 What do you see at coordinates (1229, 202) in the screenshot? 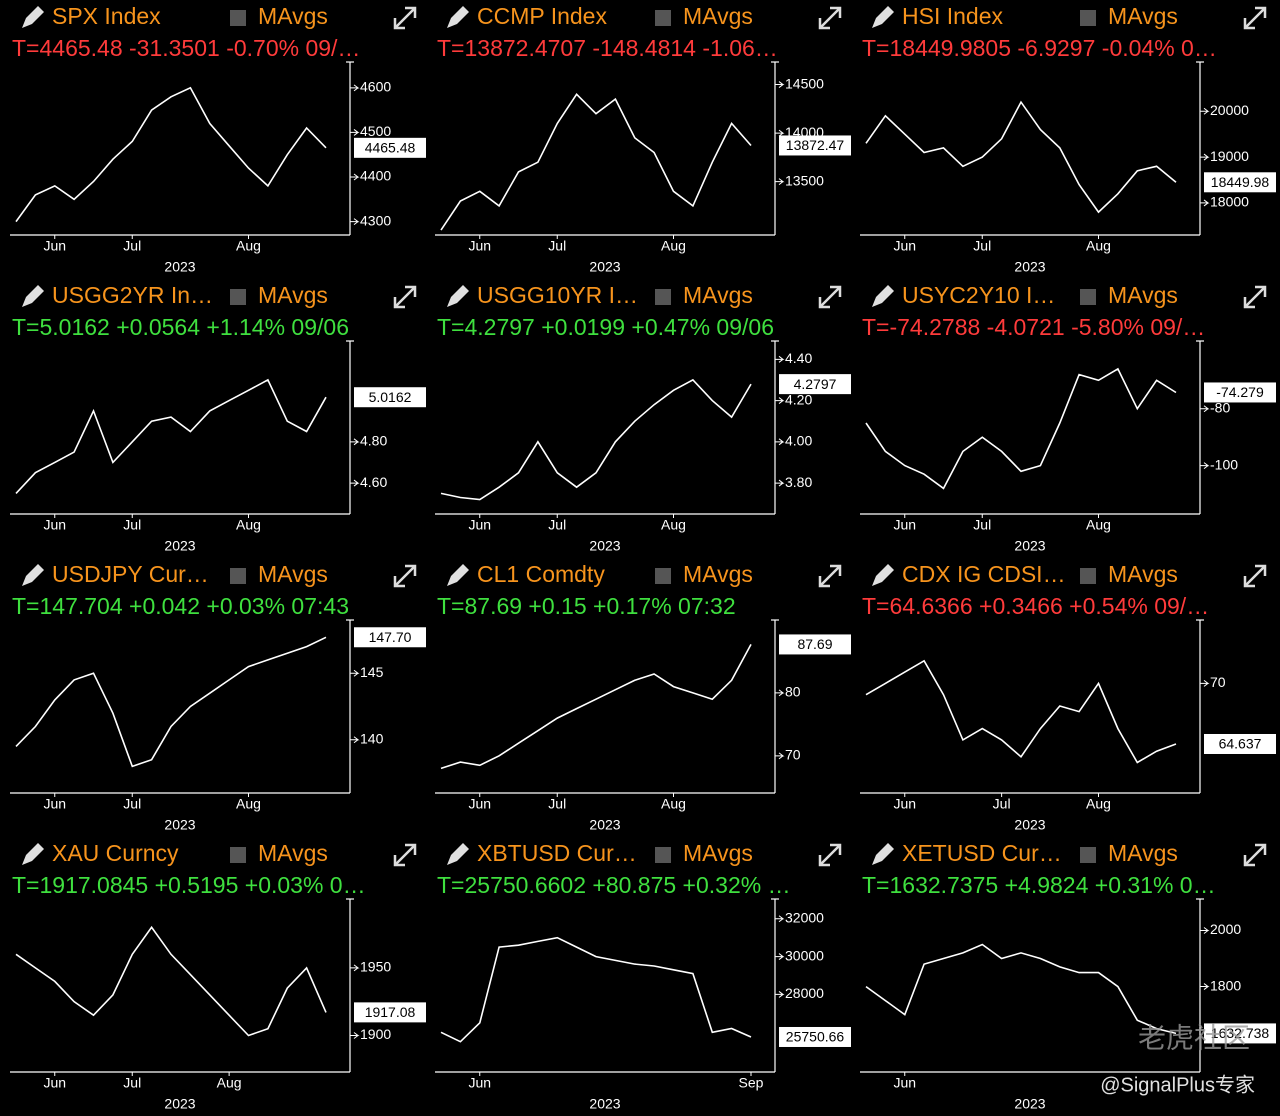
I see `y-tick-label: 18000` at bounding box center [1229, 202].